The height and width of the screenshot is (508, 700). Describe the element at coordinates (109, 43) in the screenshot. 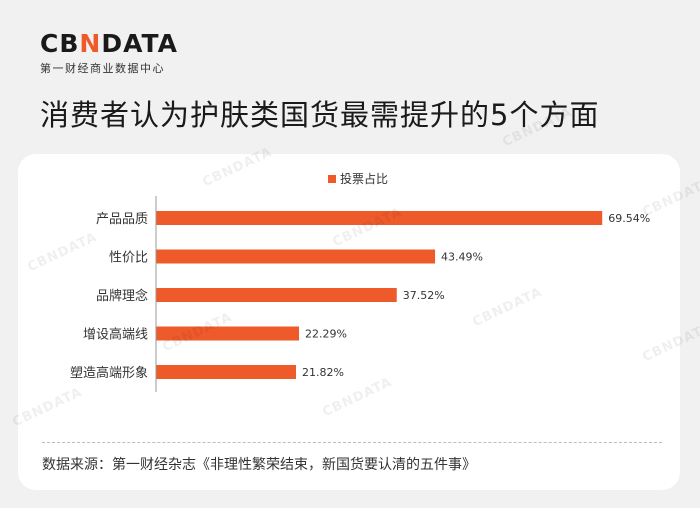

I see `logo-wordmark: CBNDATA` at that location.